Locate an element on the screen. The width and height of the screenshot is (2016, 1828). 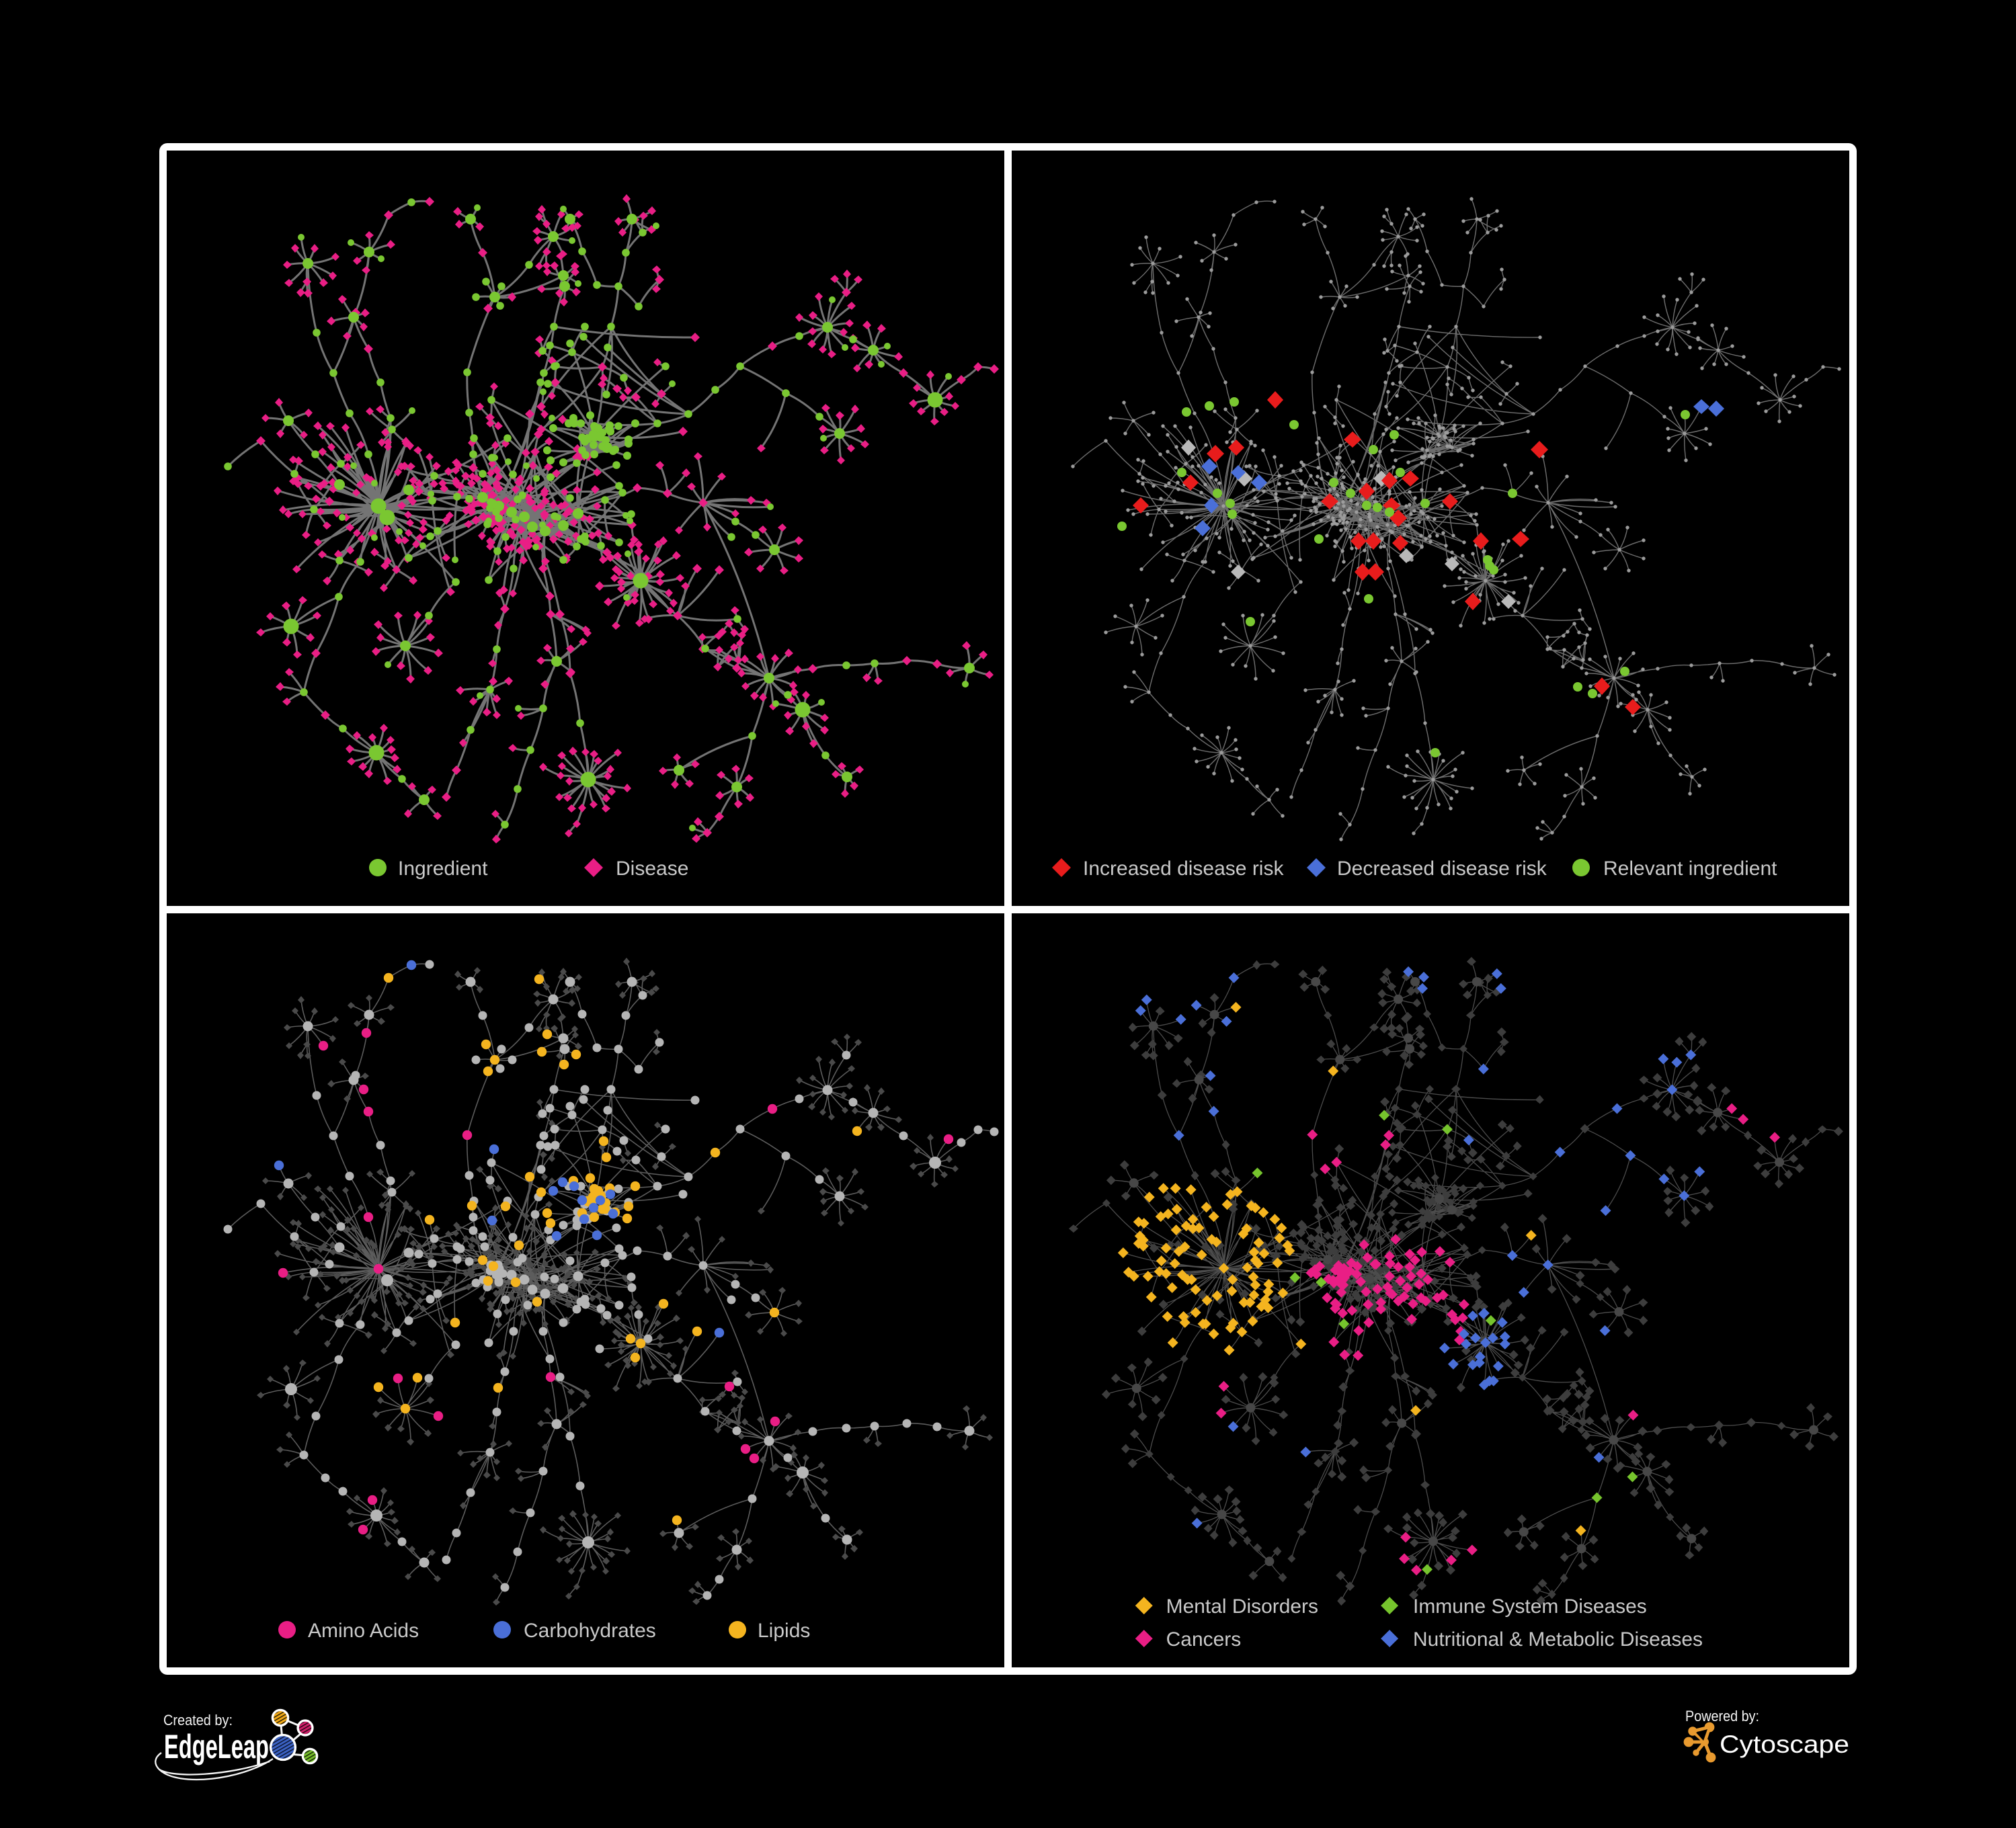
svg-text: Carbohydrates is located at coordinates (590, 1631).